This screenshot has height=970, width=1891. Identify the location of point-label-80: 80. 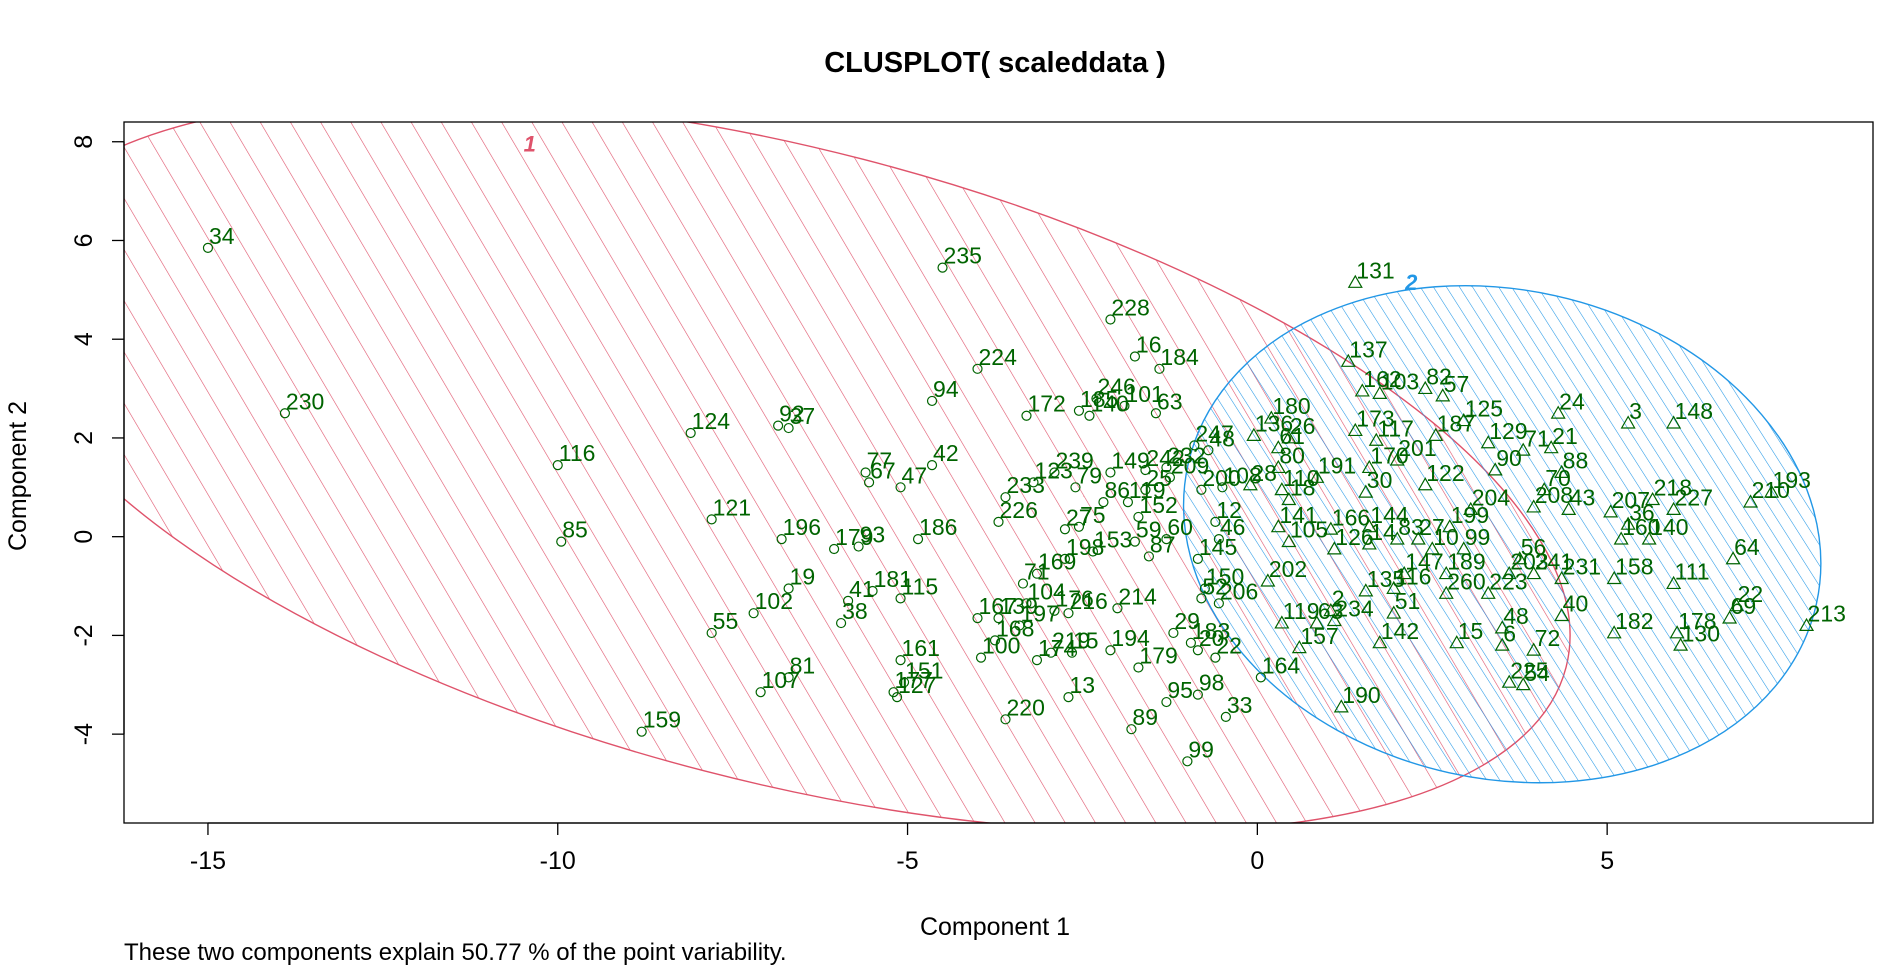
(1292, 456).